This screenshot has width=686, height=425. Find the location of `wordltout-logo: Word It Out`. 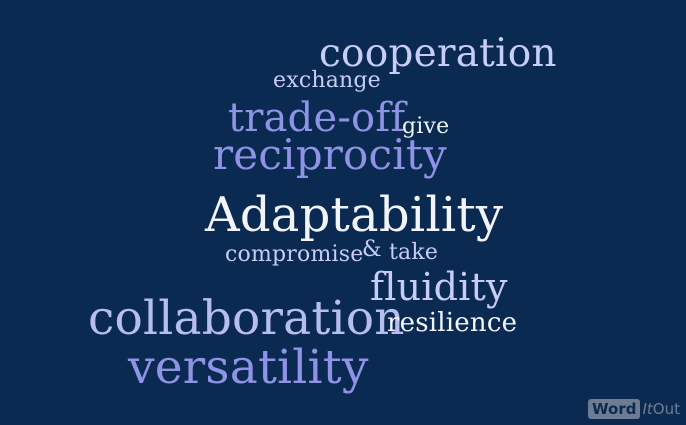

wordltout-logo: Word It Out is located at coordinates (634, 409).